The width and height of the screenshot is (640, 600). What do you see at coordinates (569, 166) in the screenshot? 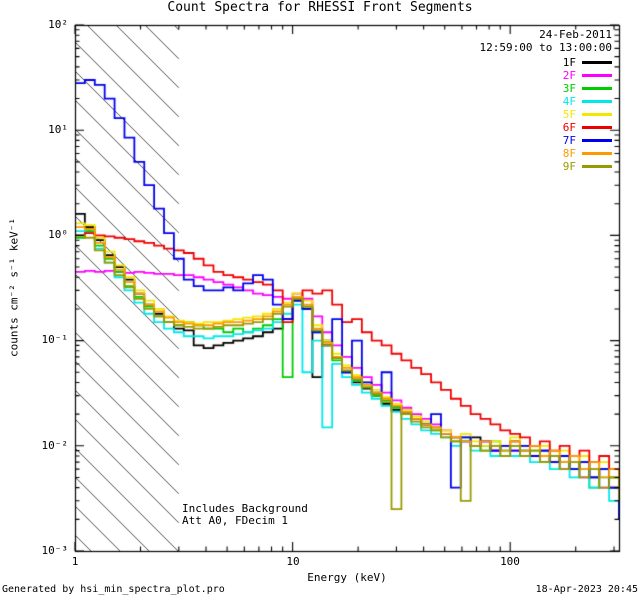
I see `legend-label: 9F` at bounding box center [569, 166].